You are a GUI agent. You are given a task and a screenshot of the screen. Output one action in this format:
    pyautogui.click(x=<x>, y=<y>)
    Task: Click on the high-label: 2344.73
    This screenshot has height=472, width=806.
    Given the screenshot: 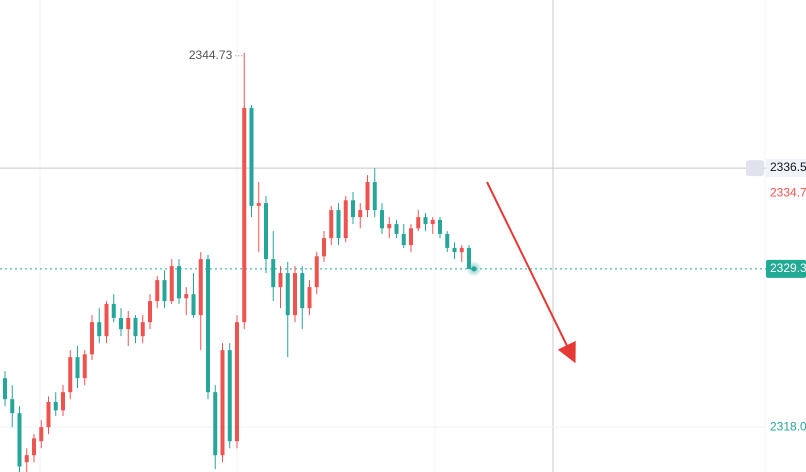 What is the action you would take?
    pyautogui.click(x=211, y=55)
    